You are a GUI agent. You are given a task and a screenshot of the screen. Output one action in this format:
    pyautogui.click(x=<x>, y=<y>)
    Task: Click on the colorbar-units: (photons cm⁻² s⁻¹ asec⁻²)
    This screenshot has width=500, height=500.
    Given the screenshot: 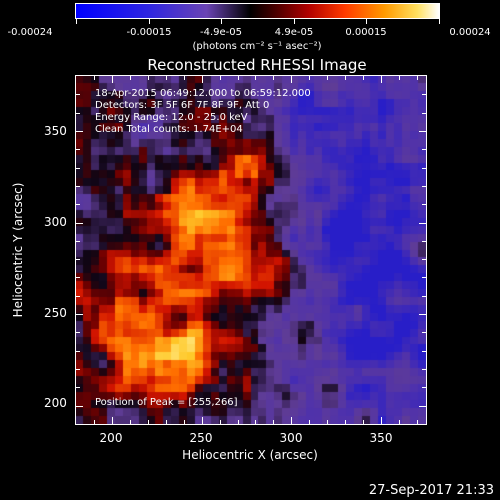 What is the action you would take?
    pyautogui.click(x=257, y=46)
    